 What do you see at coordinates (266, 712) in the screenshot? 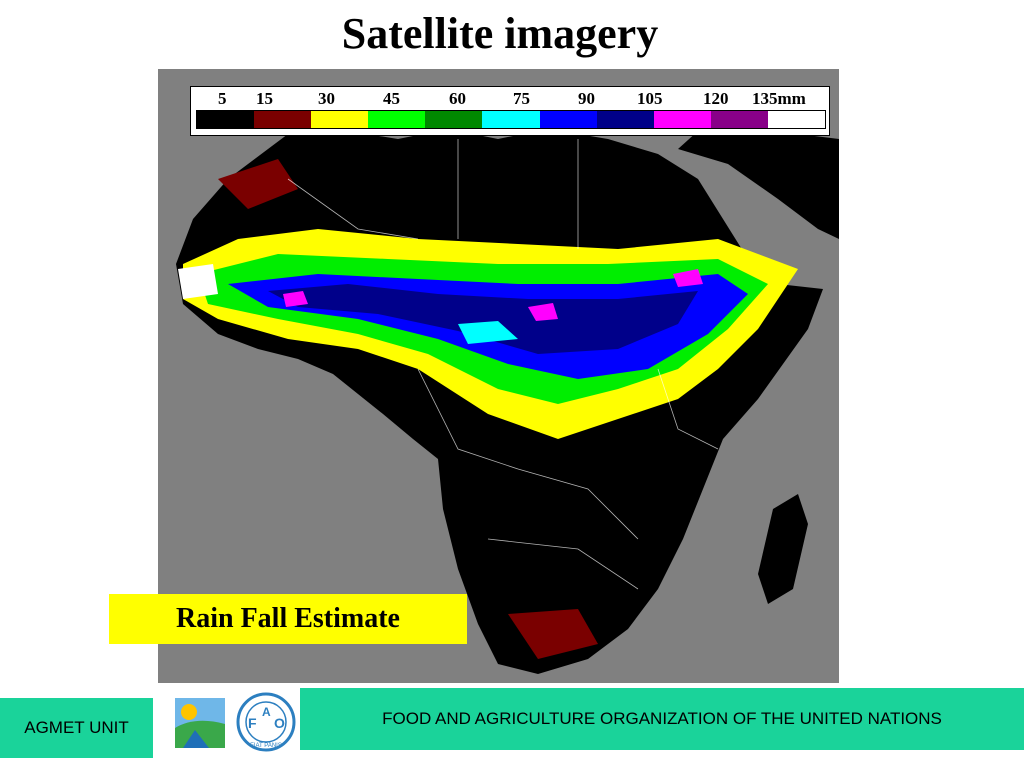
I see `fao-logo-letter: A` at bounding box center [266, 712].